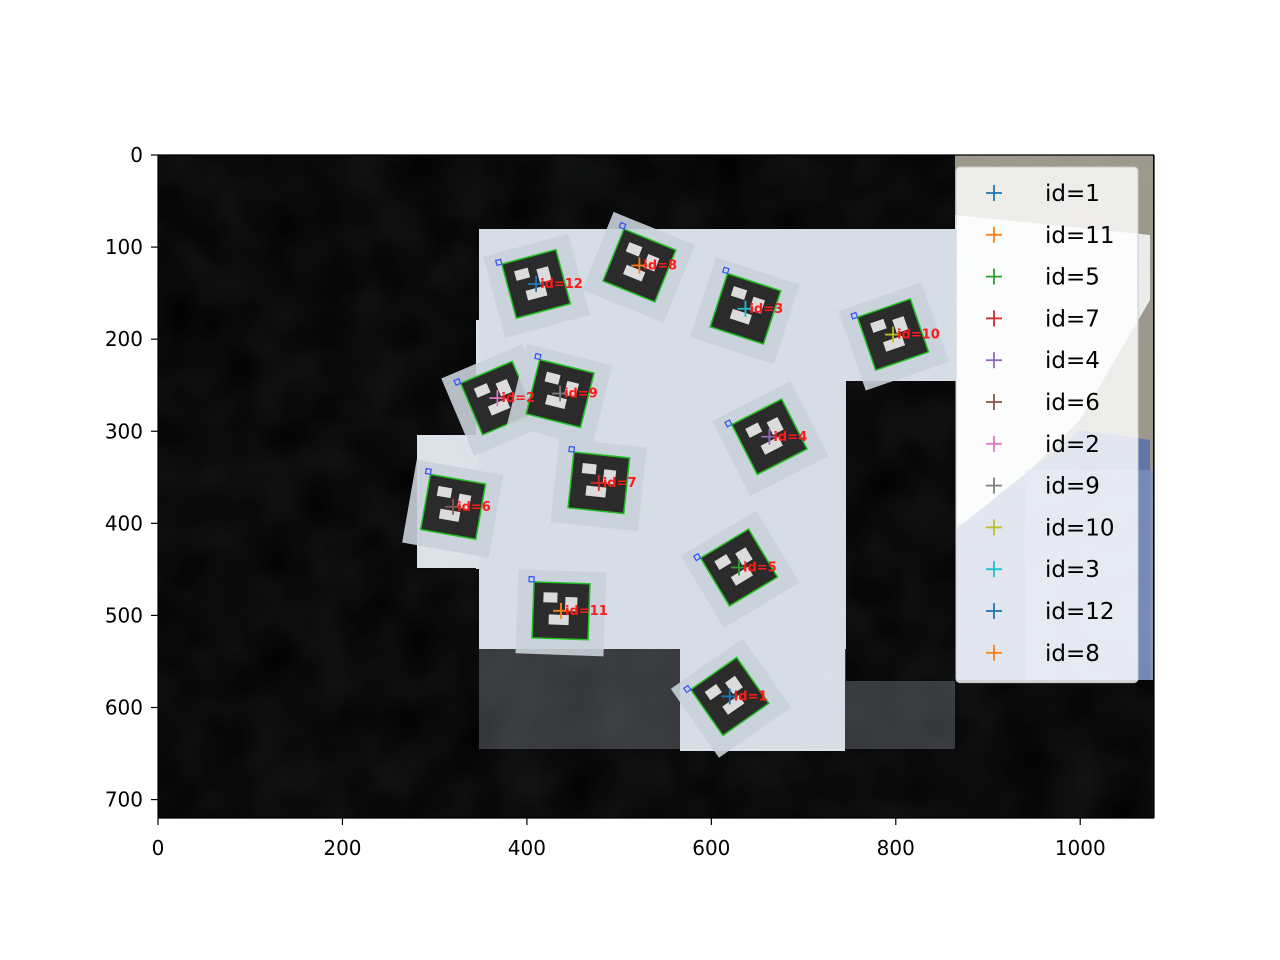  What do you see at coordinates (518, 398) in the screenshot?
I see `marker-label: id=2` at bounding box center [518, 398].